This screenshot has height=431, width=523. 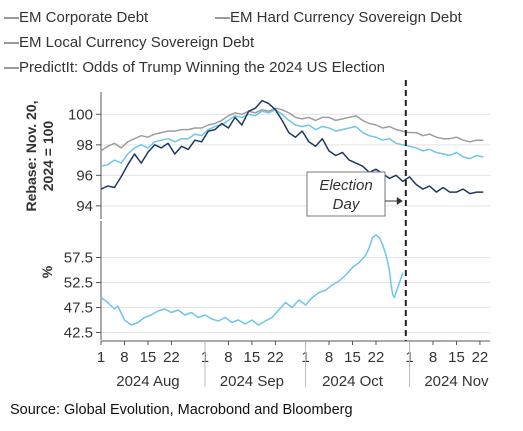 I want to click on y-tick-label: 94, so click(x=84, y=206).